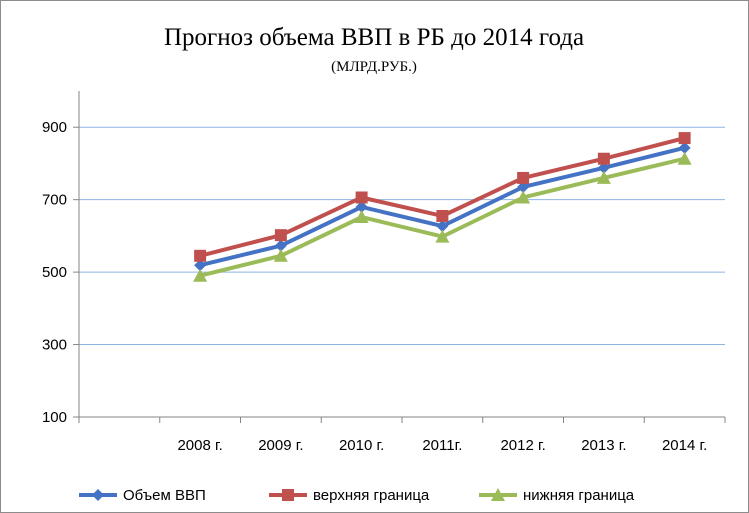 This screenshot has width=749, height=513. I want to click on y-tick-label: 100, so click(54, 417).